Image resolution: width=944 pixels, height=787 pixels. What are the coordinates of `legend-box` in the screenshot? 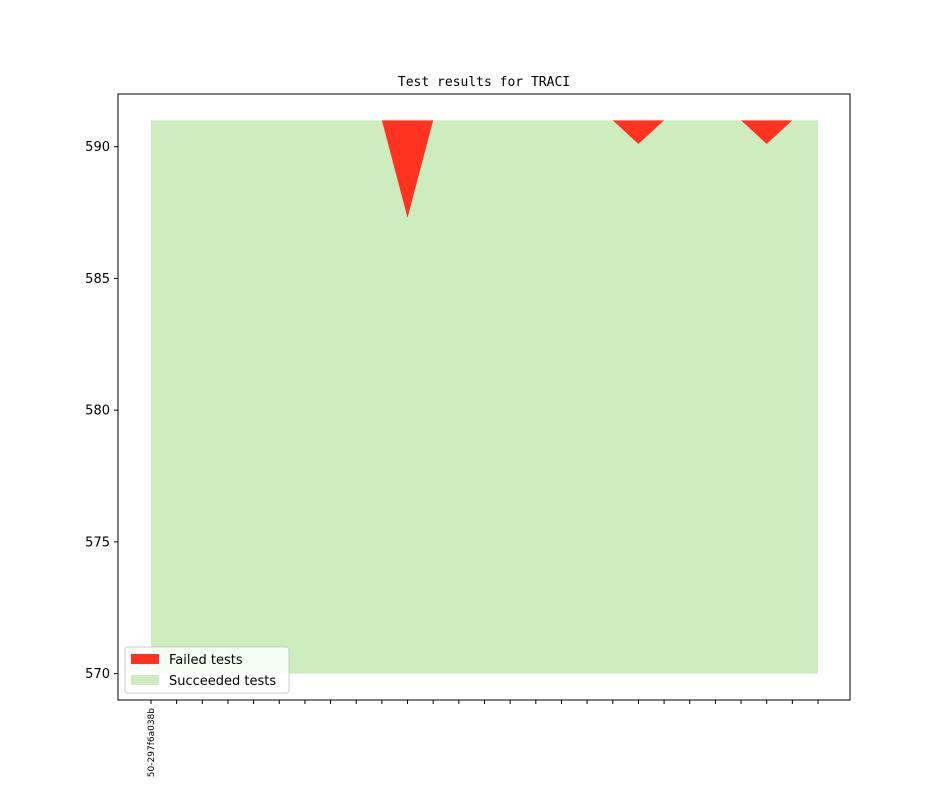 It's located at (207, 670).